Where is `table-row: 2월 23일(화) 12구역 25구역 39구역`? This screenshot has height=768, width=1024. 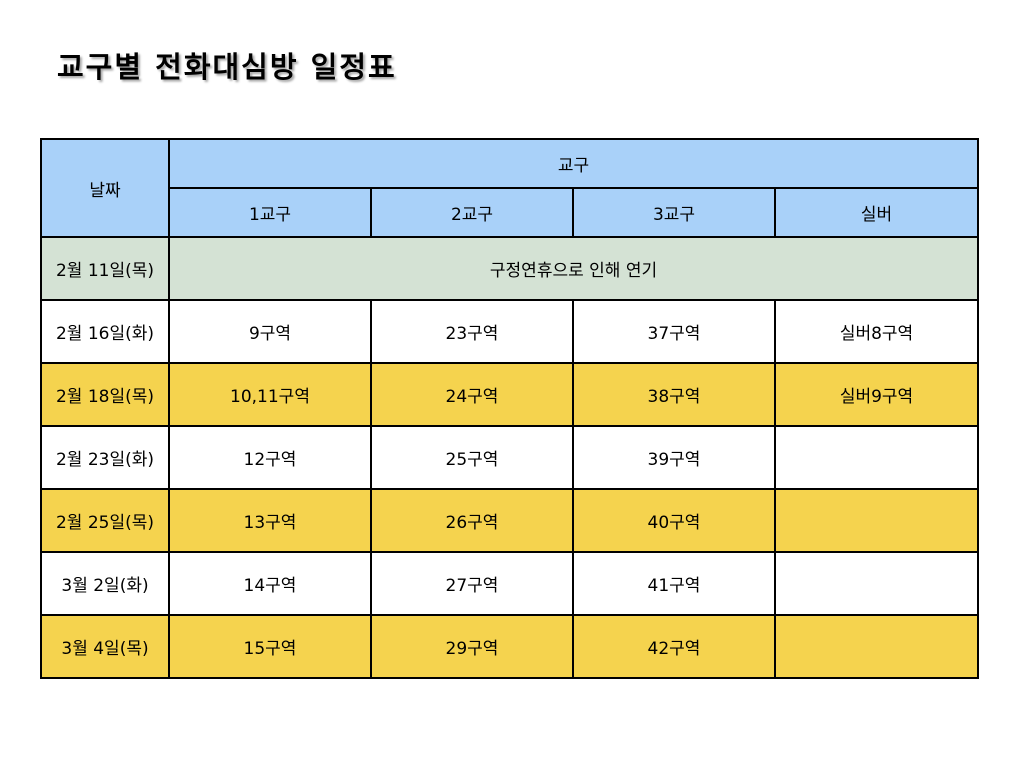 table-row: 2월 23일(화) 12구역 25구역 39구역 is located at coordinates (510, 457).